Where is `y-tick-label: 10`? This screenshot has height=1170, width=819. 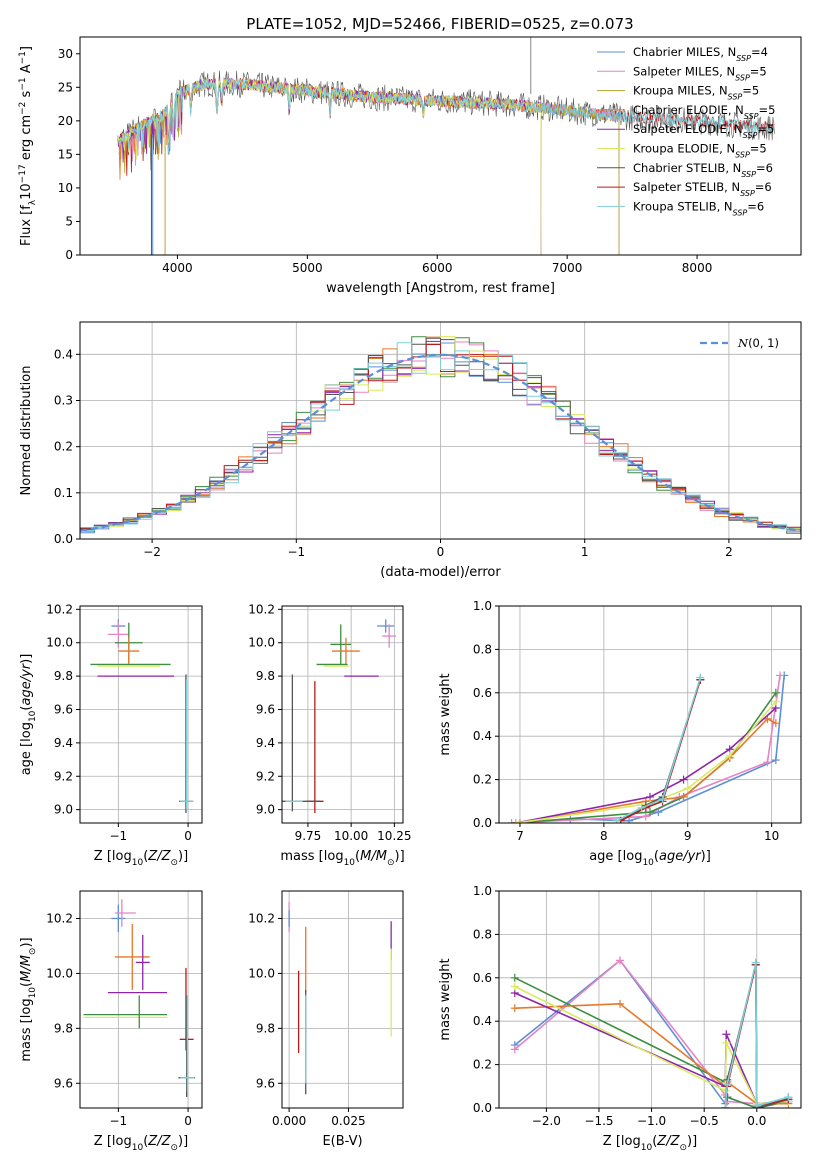 y-tick-label: 10 is located at coordinates (65, 188).